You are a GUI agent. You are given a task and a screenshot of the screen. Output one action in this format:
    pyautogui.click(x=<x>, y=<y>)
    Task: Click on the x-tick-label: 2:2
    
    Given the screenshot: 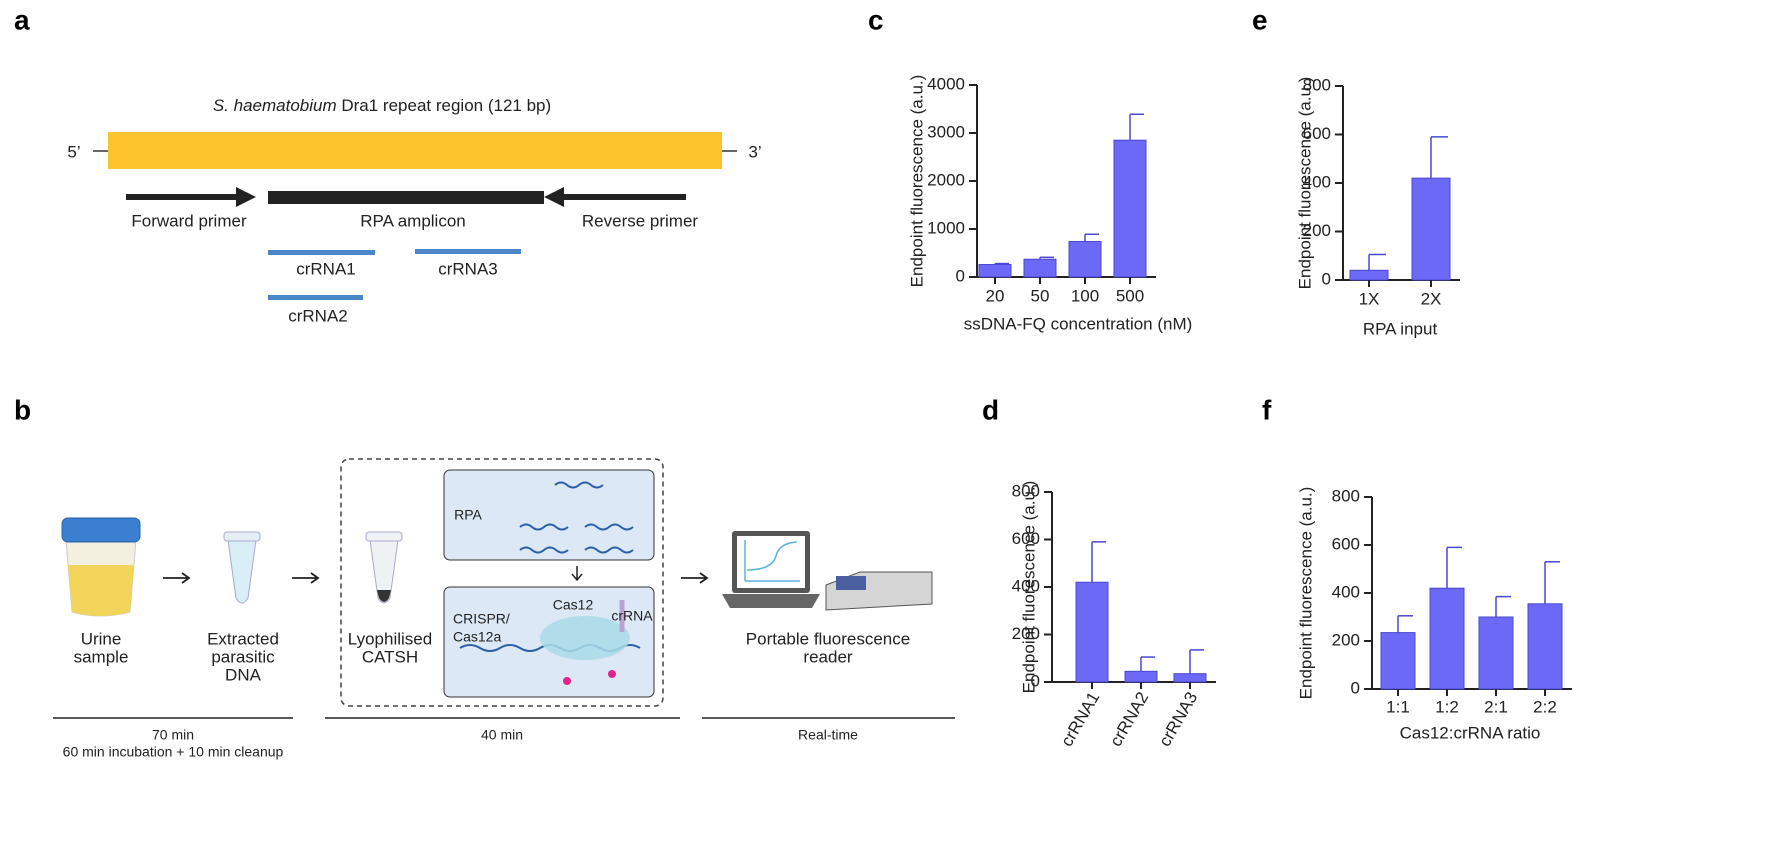 What is the action you would take?
    pyautogui.click(x=1545, y=706)
    